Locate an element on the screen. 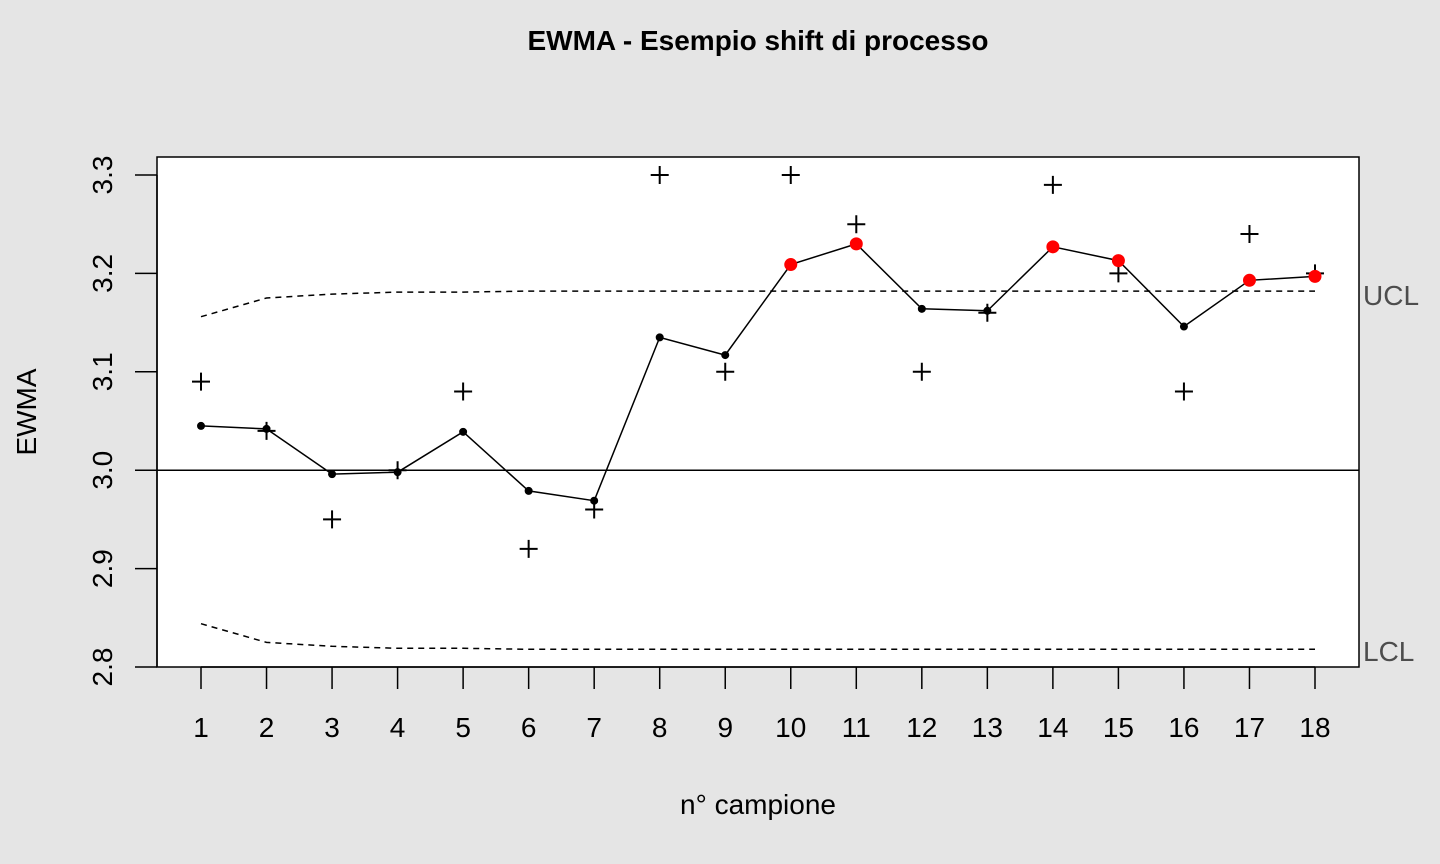 This screenshot has width=1440, height=864. x-tick-label: 17 is located at coordinates (1249, 727).